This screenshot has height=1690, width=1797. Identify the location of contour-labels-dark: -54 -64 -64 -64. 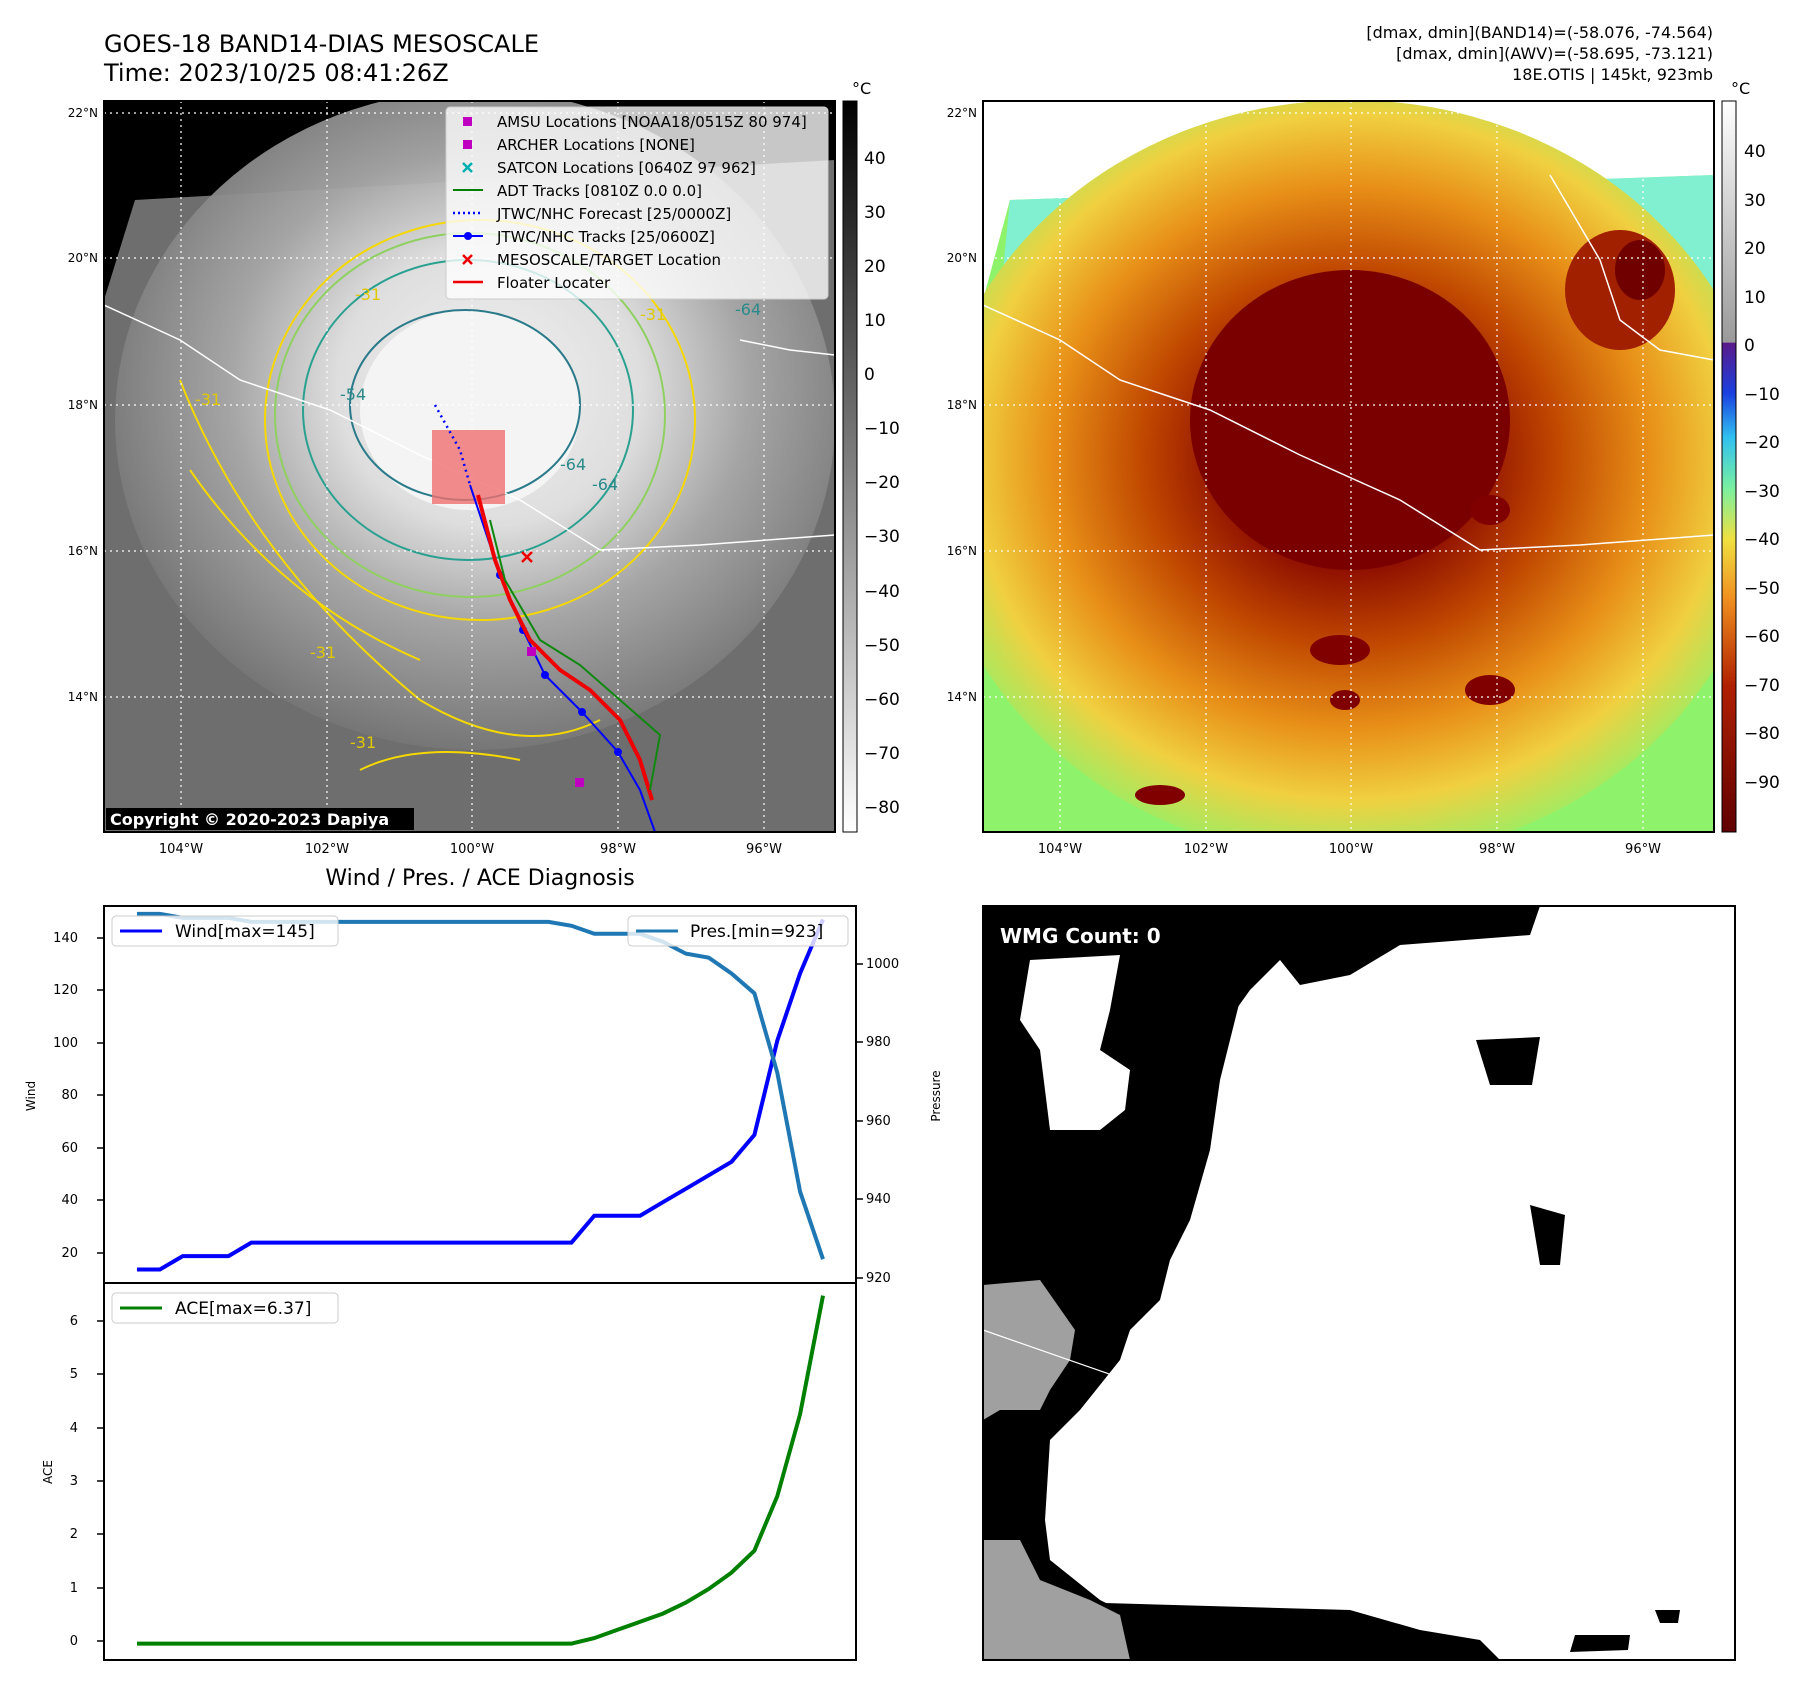
(550, 397).